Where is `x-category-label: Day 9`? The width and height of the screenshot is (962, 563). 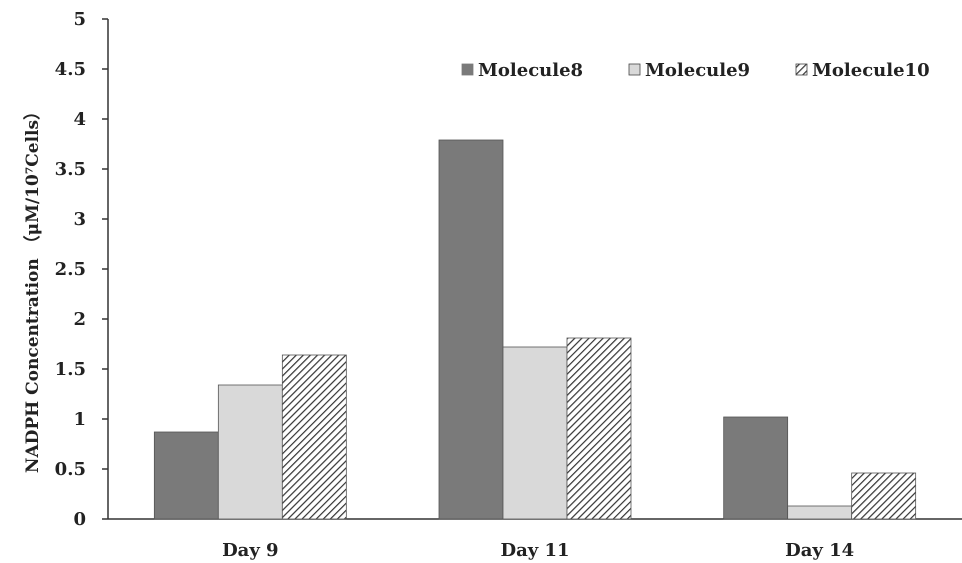 x-category-label: Day 9 is located at coordinates (250, 550).